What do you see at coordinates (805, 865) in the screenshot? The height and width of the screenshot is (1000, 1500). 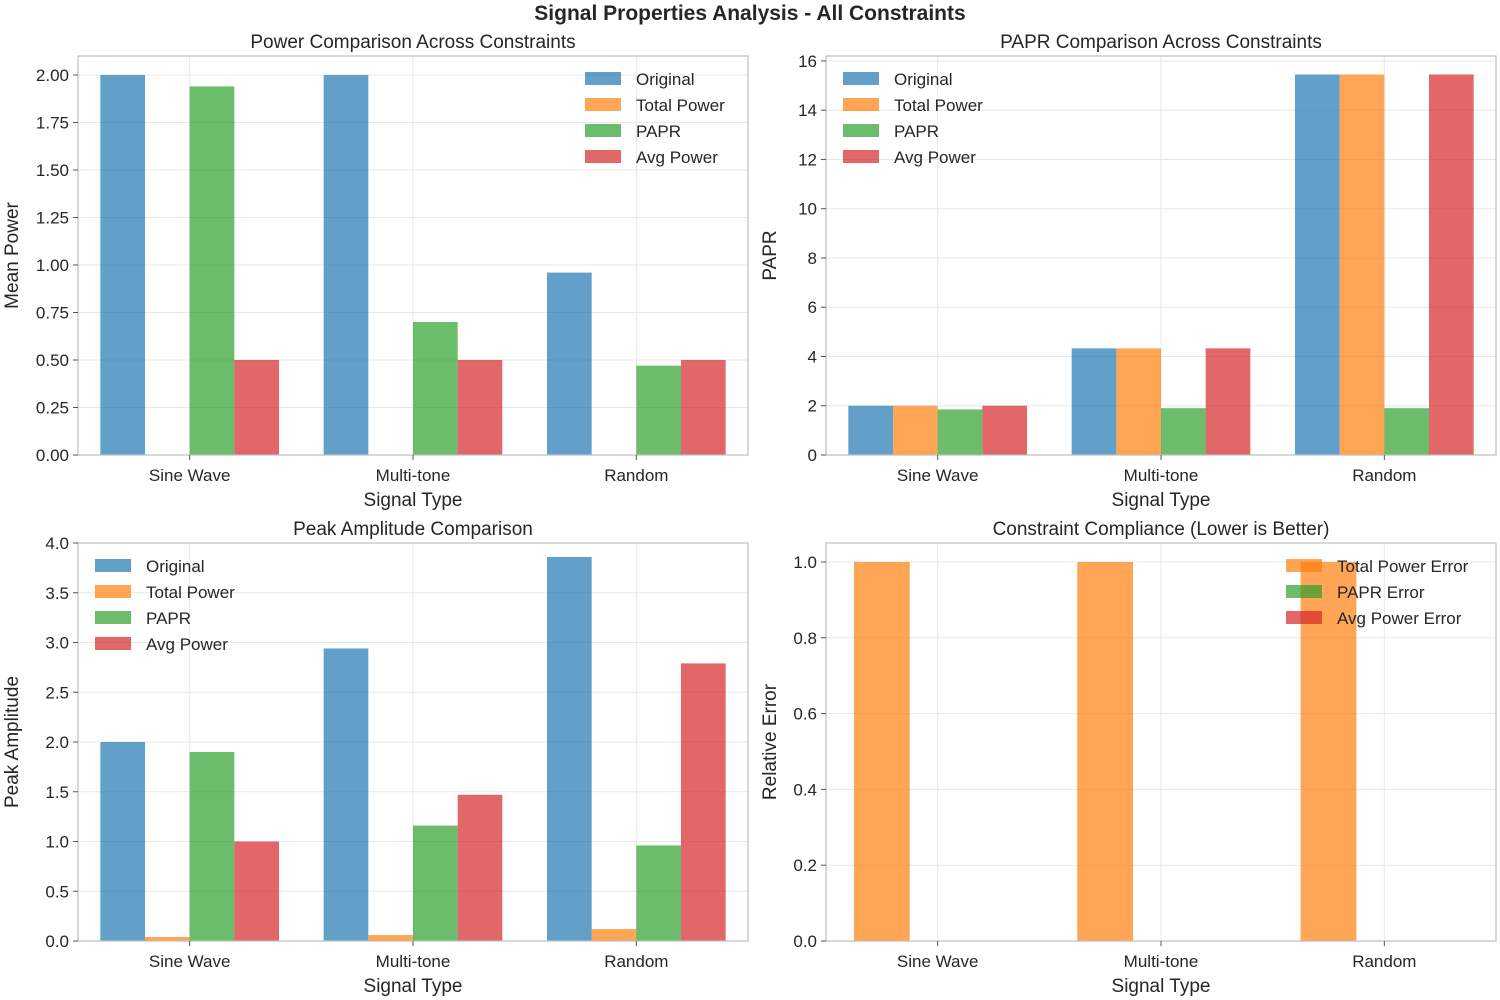 I see `y-tick-label: 0.2` at bounding box center [805, 865].